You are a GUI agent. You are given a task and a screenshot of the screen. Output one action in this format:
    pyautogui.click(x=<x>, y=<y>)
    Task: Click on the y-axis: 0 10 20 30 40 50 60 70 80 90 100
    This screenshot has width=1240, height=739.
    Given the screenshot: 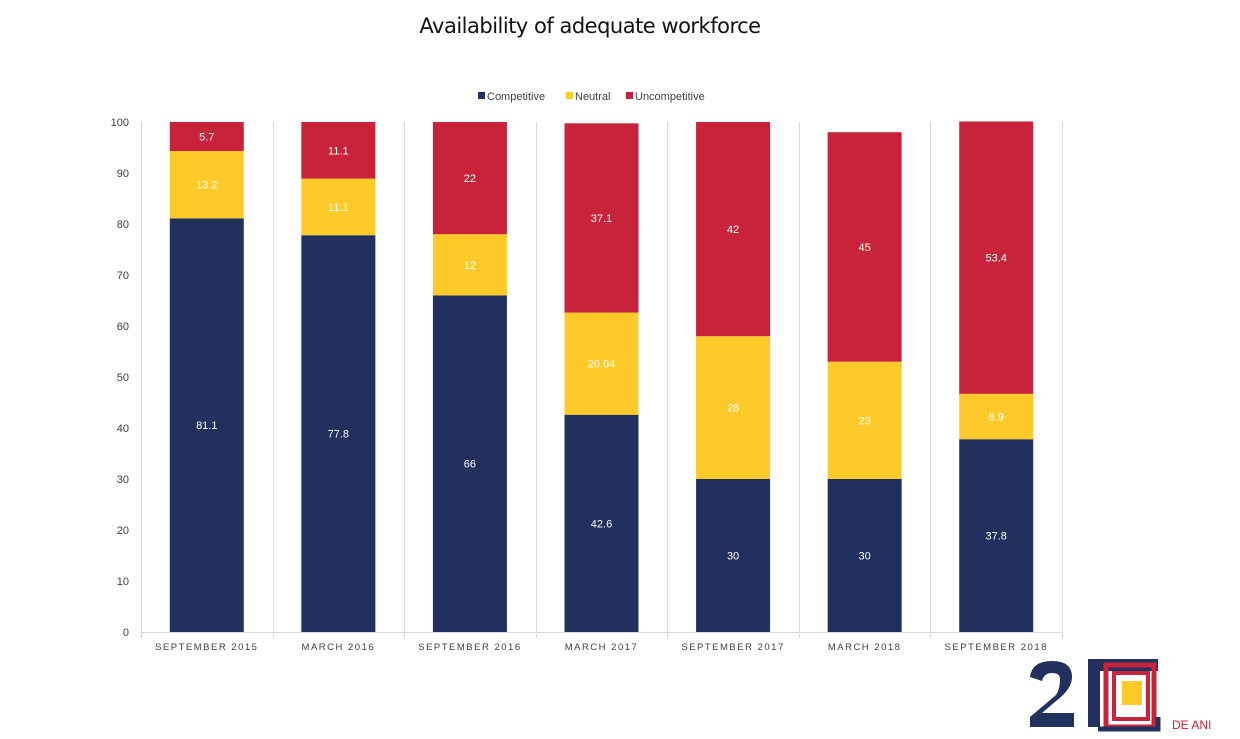 What is the action you would take?
    pyautogui.click(x=120, y=378)
    